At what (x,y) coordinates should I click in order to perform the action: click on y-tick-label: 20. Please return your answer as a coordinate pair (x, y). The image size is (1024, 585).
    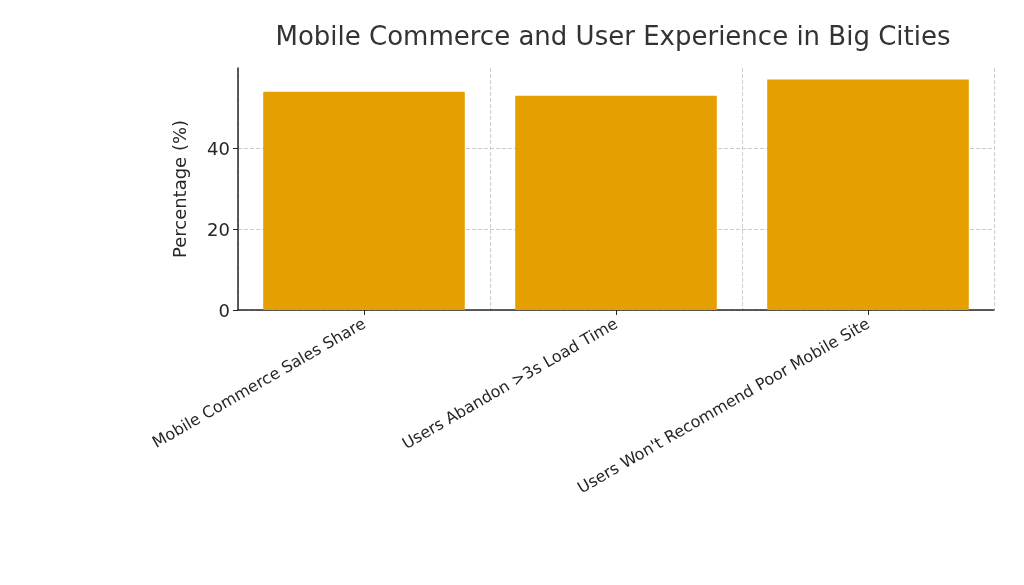
    Looking at the image, I should click on (218, 229).